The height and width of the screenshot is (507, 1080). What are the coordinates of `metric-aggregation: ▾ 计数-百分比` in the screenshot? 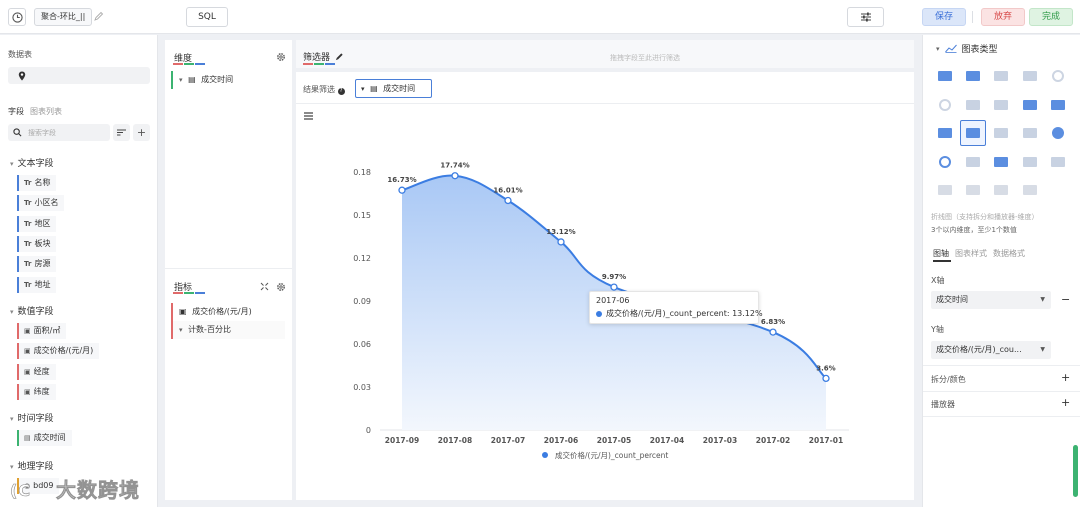 It's located at (228, 330).